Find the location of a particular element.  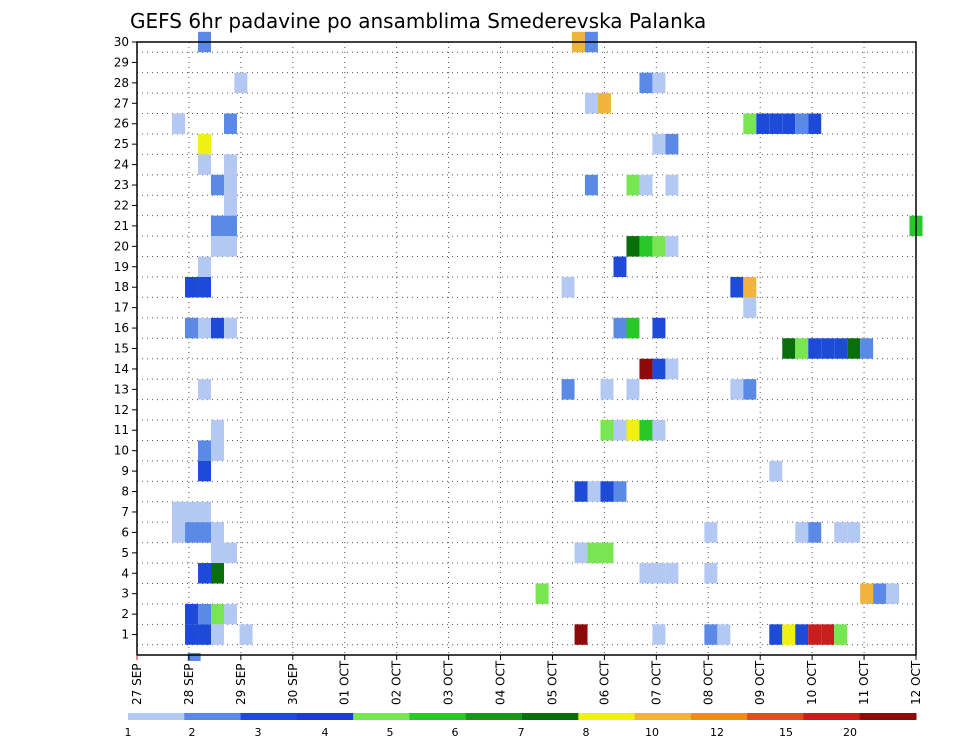

y-tick-label: 5 is located at coordinates (125, 553).